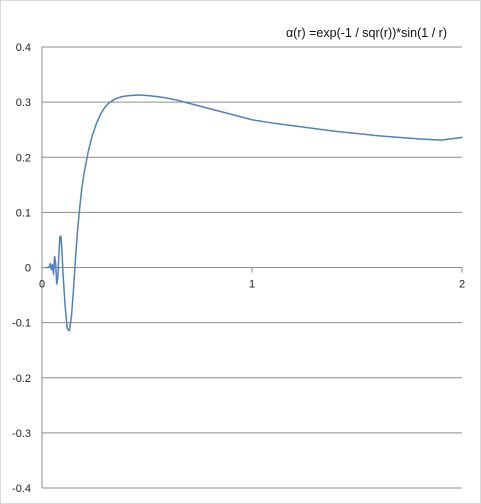  Describe the element at coordinates (23, 213) in the screenshot. I see `y-tick-label: 0.1` at that location.